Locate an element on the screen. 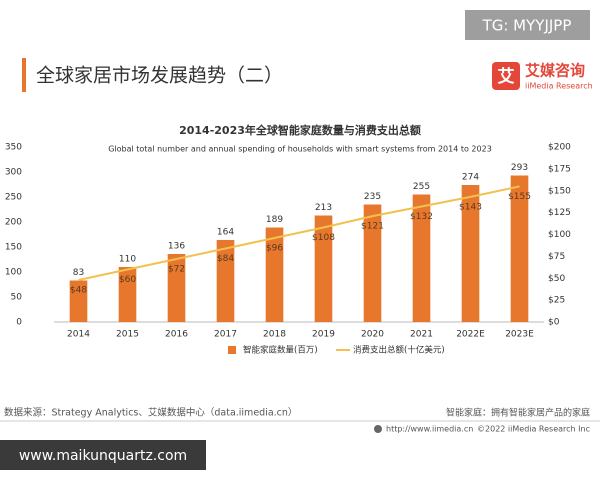  y2-tick-label: $175 is located at coordinates (559, 169).